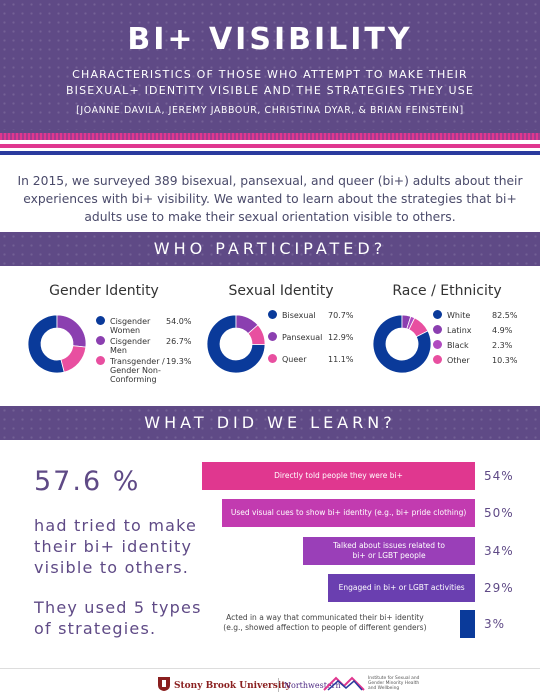 The height and width of the screenshot is (699, 540). What do you see at coordinates (270, 142) in the screenshot?
I see `flag-gap` at bounding box center [270, 142].